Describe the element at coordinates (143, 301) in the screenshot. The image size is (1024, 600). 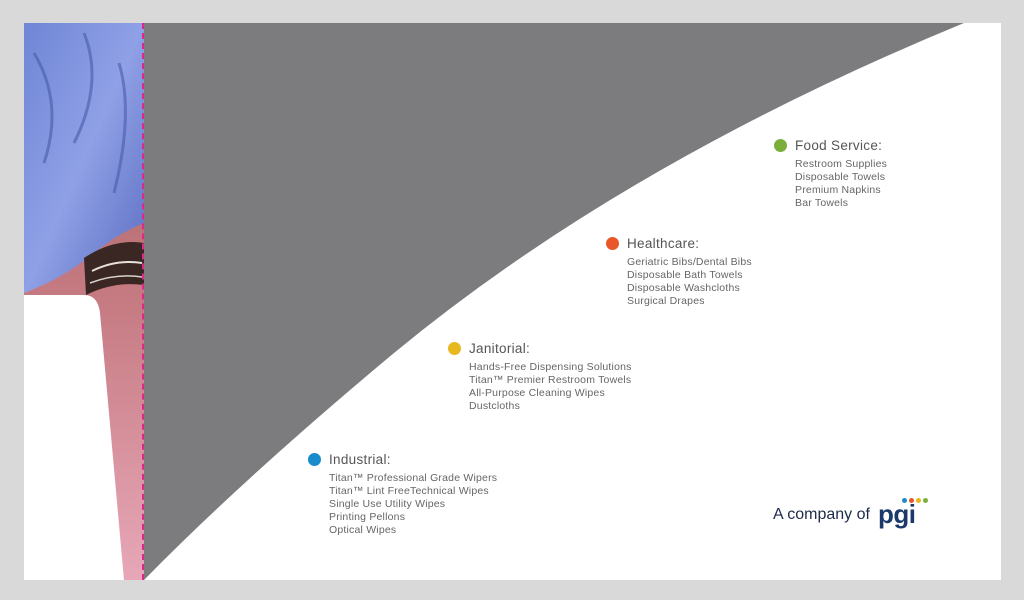
I see `trim-line` at that location.